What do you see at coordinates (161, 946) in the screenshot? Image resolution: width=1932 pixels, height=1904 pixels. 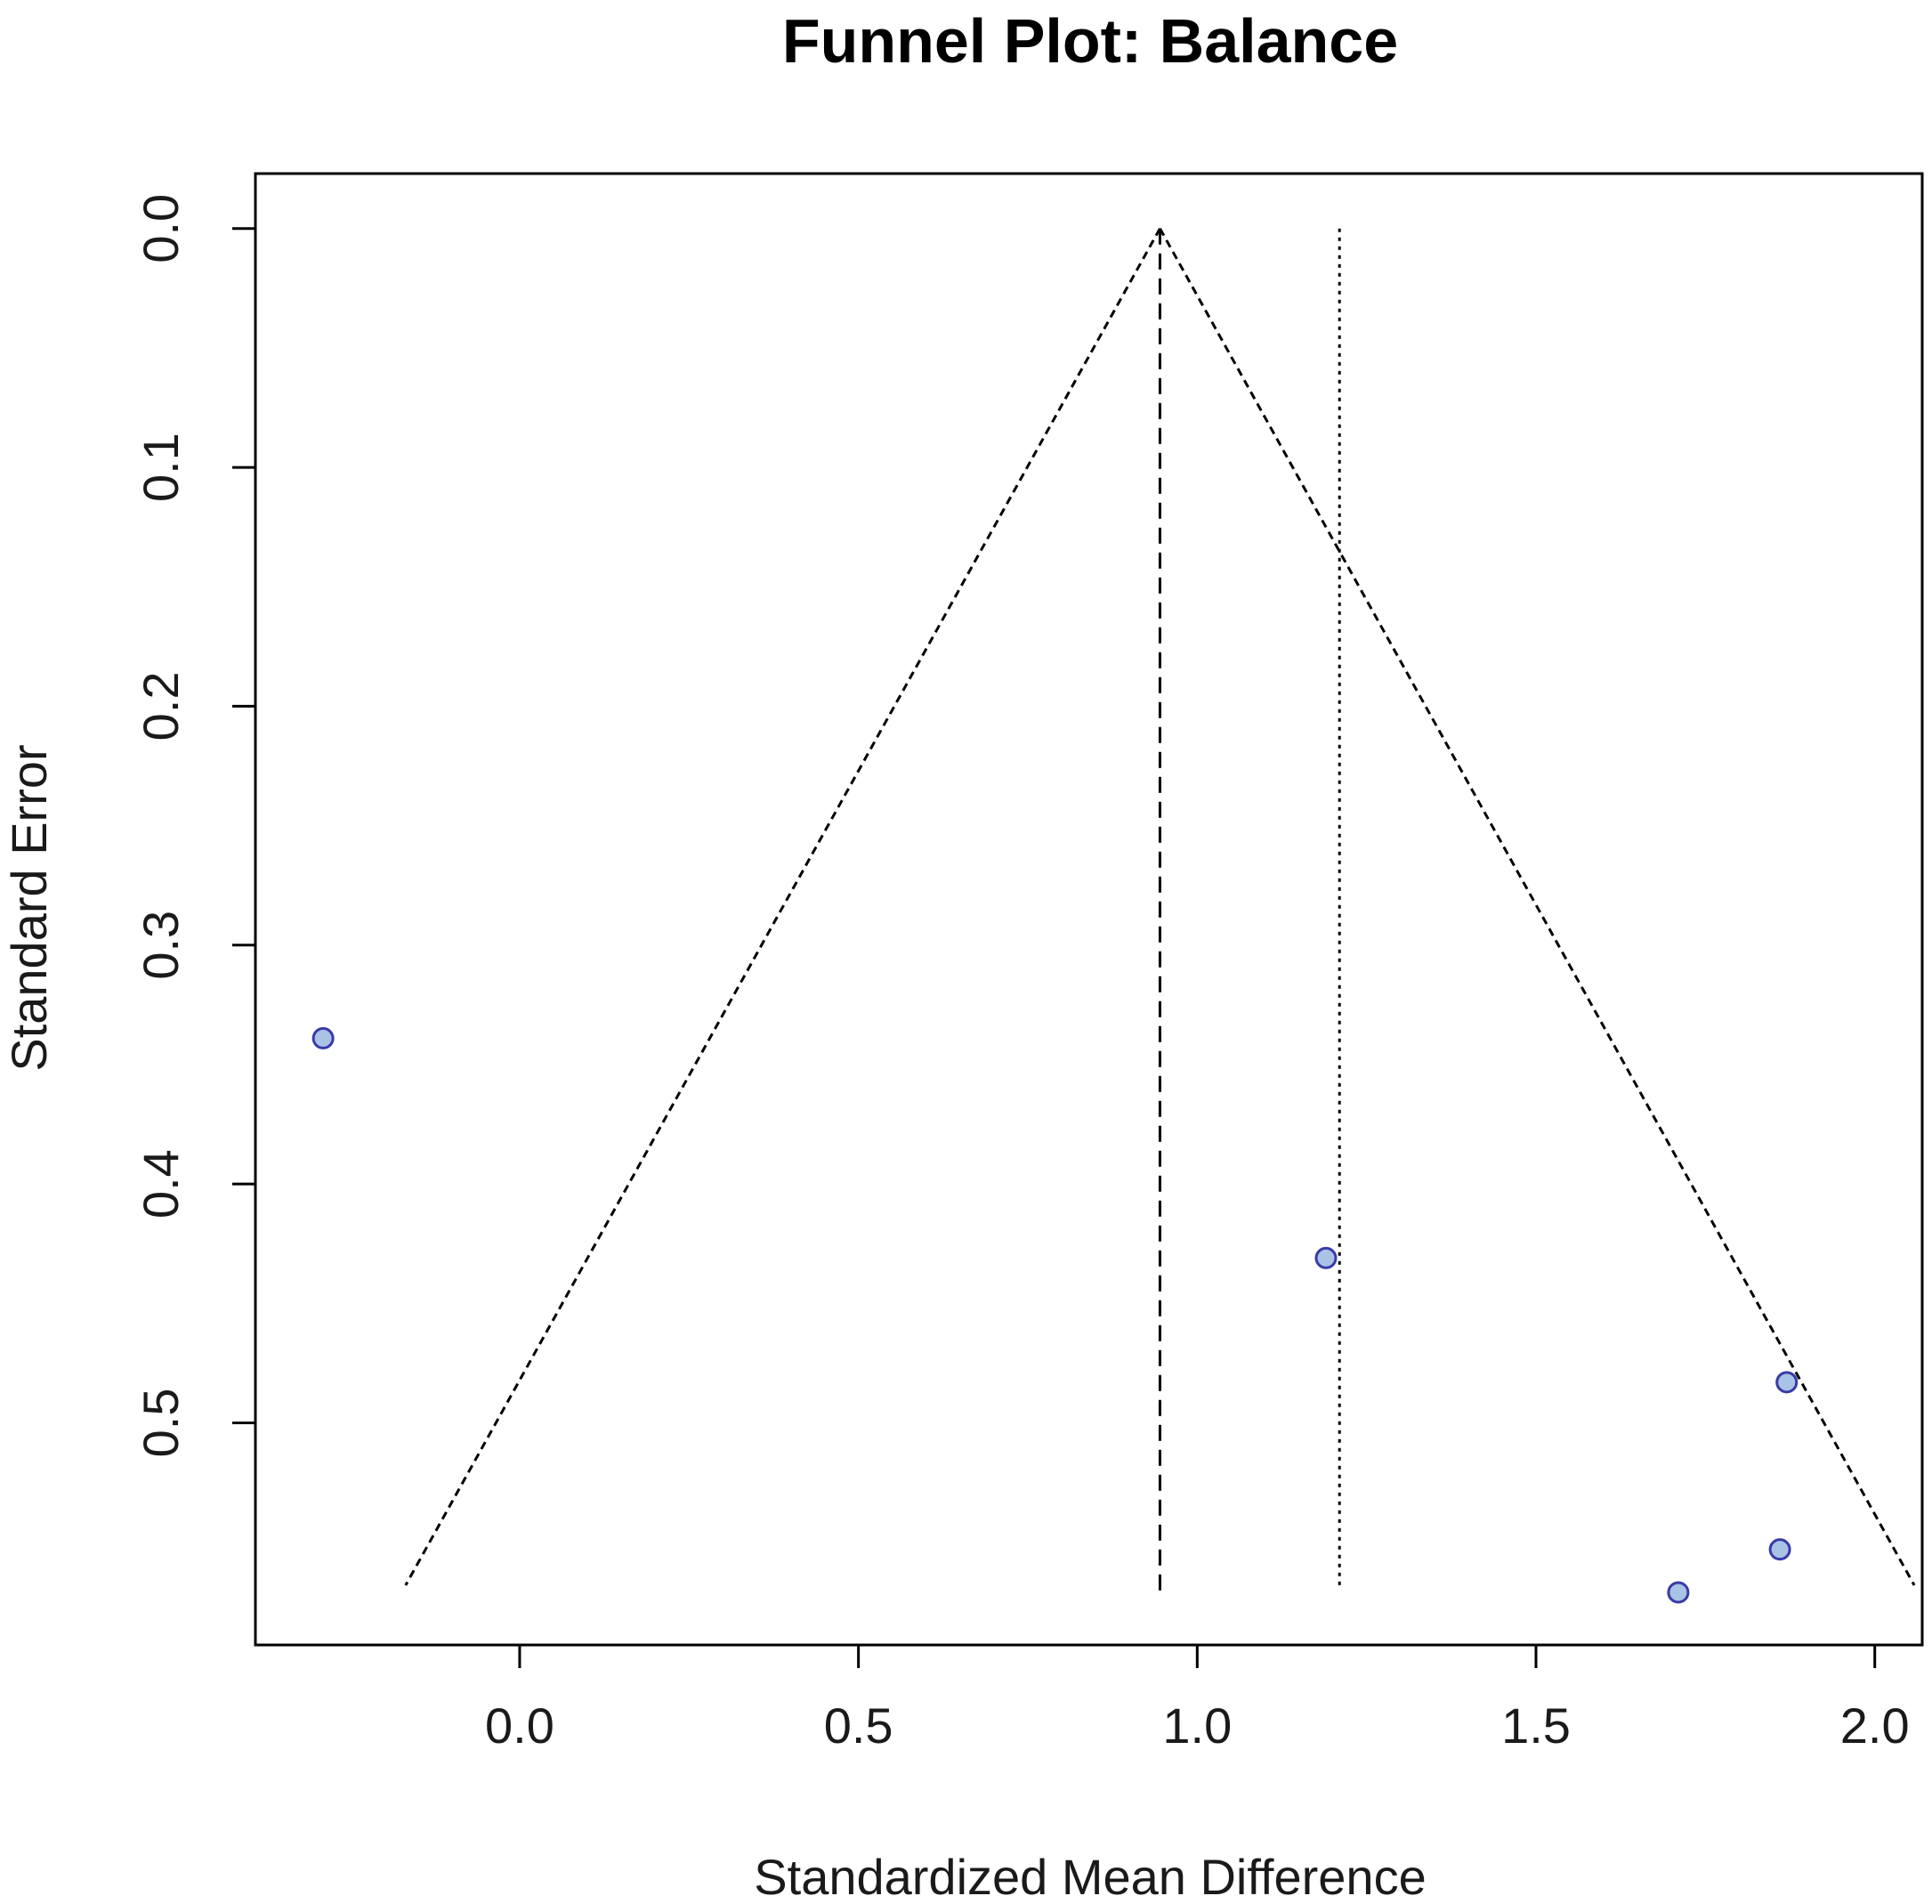 I see `y-tick-label: 0.3` at bounding box center [161, 946].